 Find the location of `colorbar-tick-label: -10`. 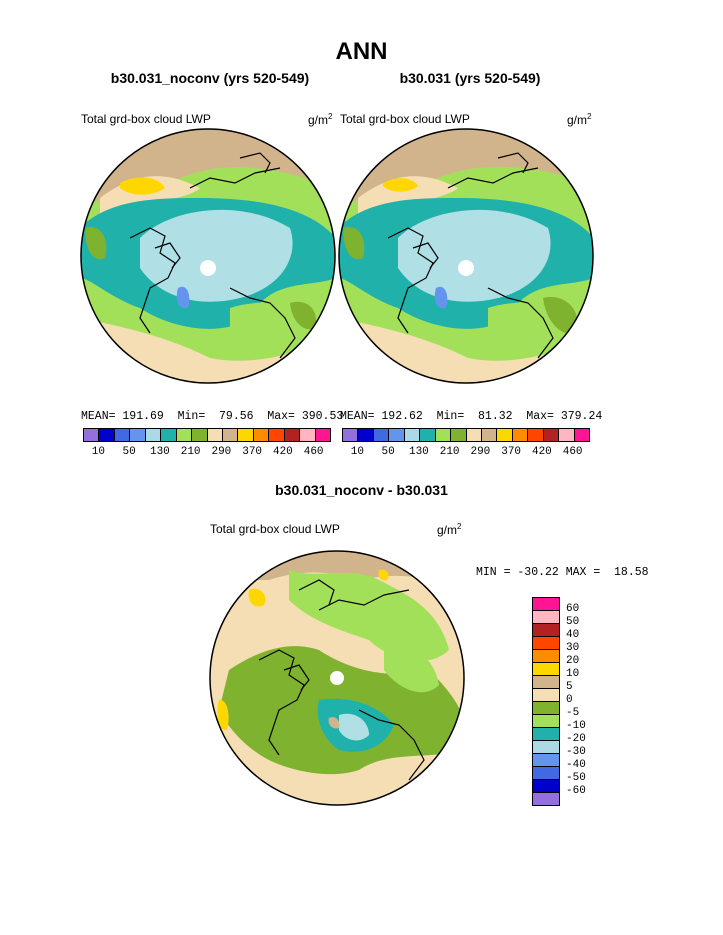

colorbar-tick-label: -10 is located at coordinates (576, 726).